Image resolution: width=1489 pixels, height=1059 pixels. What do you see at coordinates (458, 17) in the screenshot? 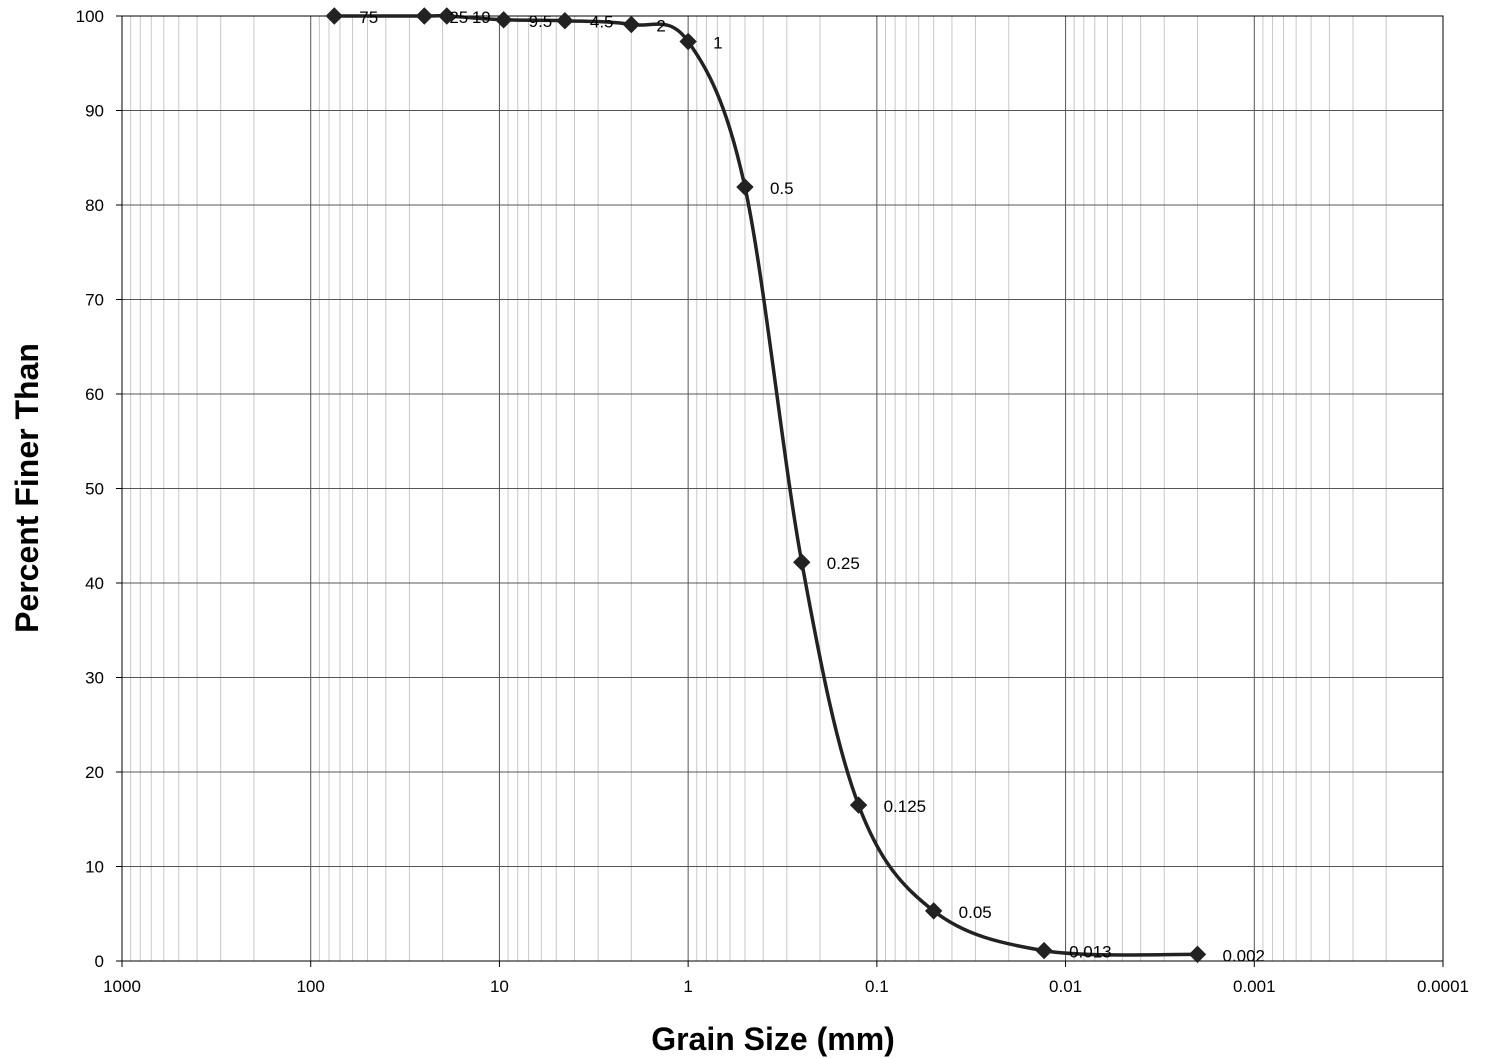
I see `data-point-label: 25` at bounding box center [458, 17].